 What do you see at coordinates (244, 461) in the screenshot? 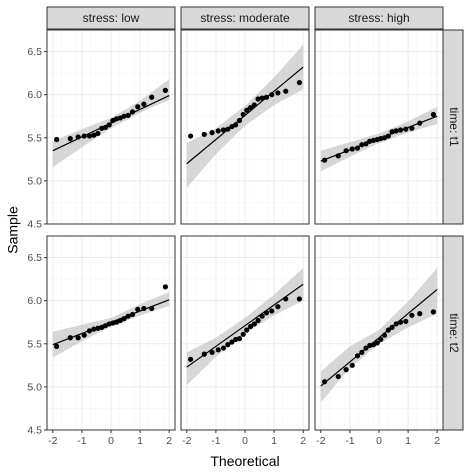
I see `x-axis-title: Theoretical` at bounding box center [244, 461].